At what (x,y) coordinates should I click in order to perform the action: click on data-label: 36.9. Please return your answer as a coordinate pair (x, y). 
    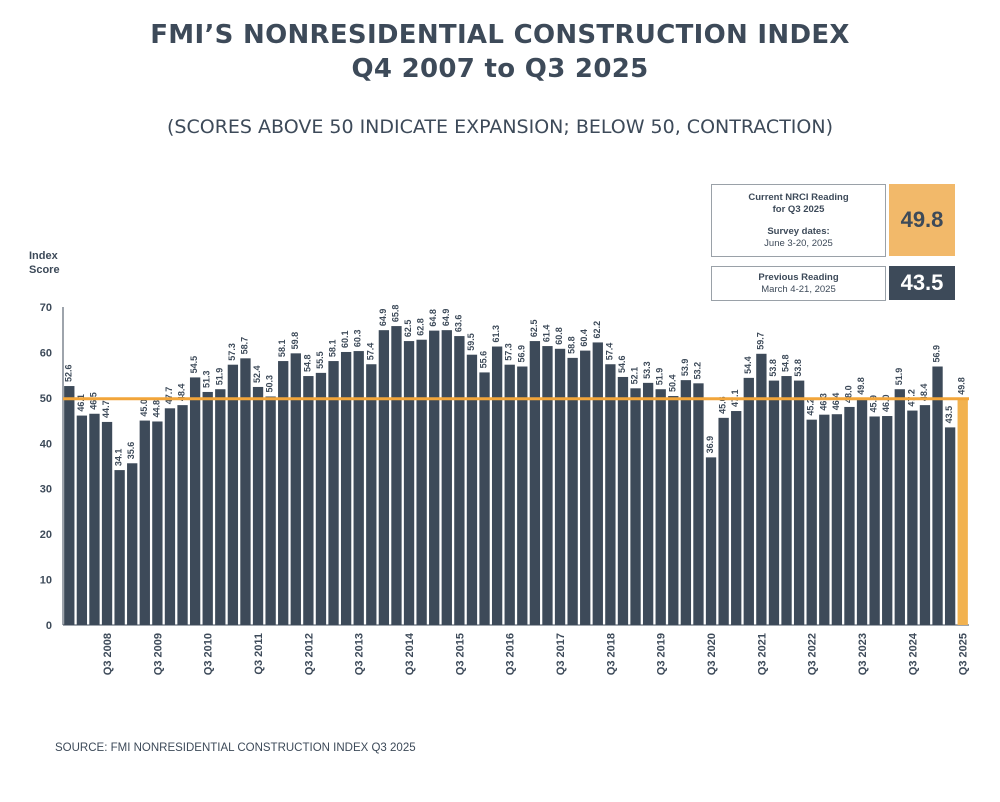
    Looking at the image, I should click on (710, 445).